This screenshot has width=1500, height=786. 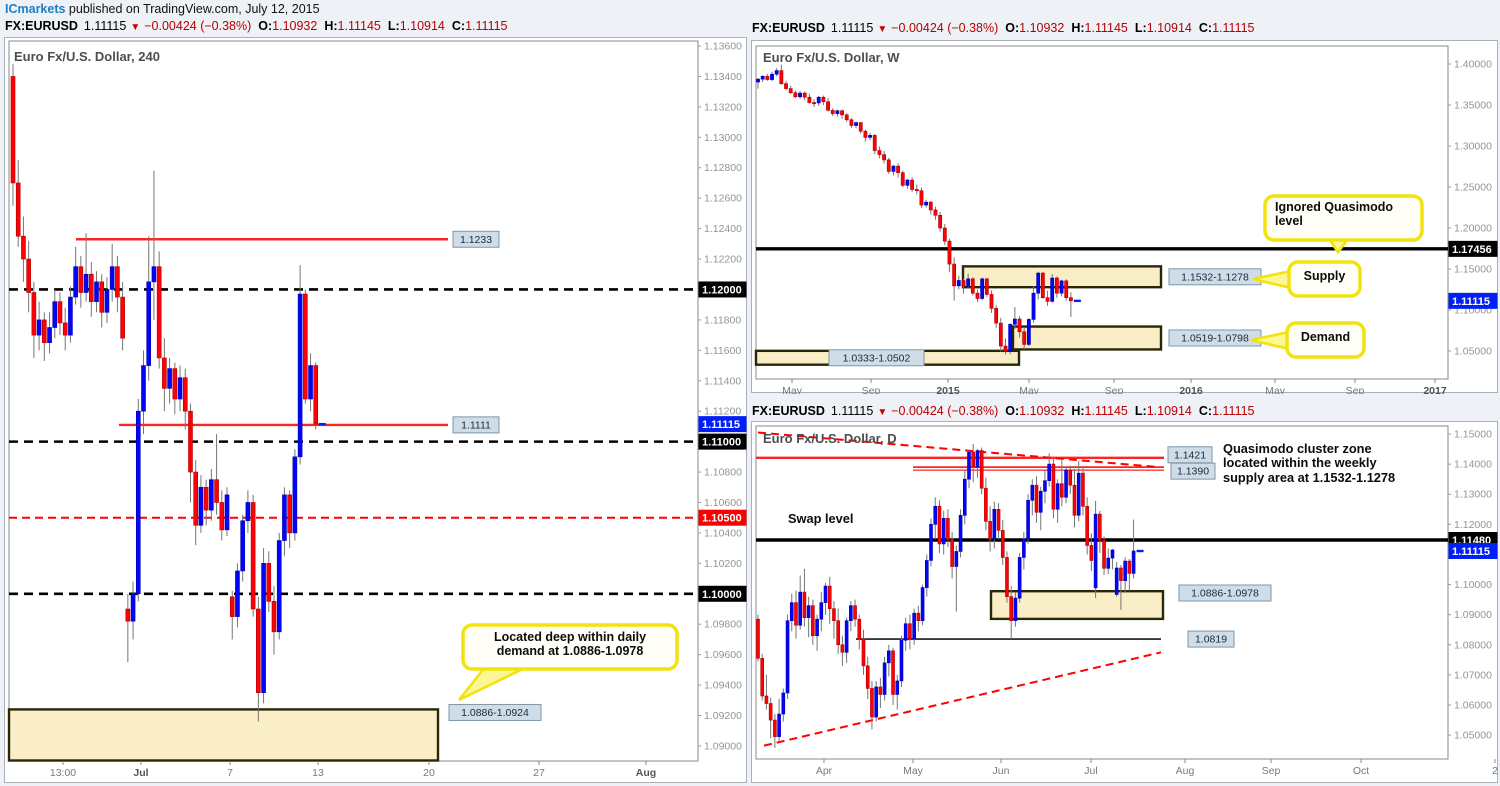 I want to click on x-tick-label: May, so click(x=1029, y=389).